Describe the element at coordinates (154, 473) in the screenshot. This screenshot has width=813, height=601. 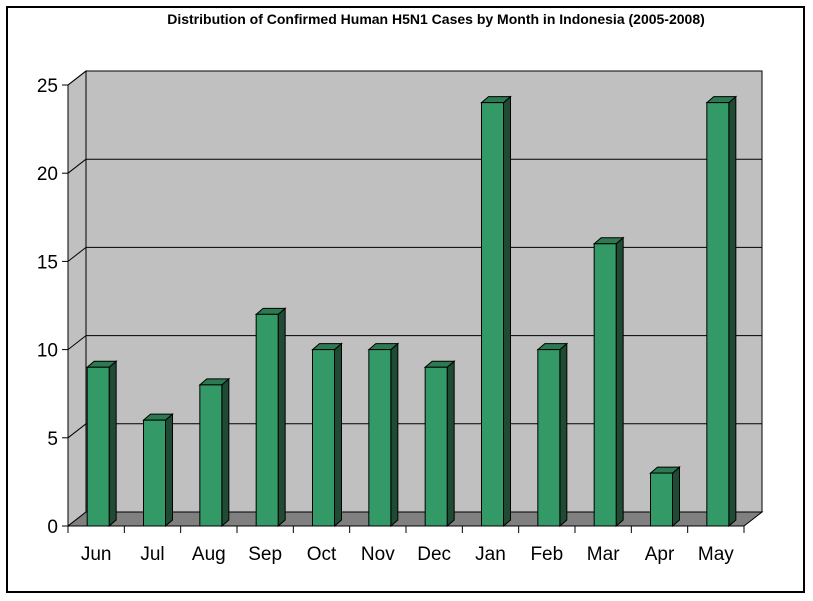
I see `bar-jul` at that location.